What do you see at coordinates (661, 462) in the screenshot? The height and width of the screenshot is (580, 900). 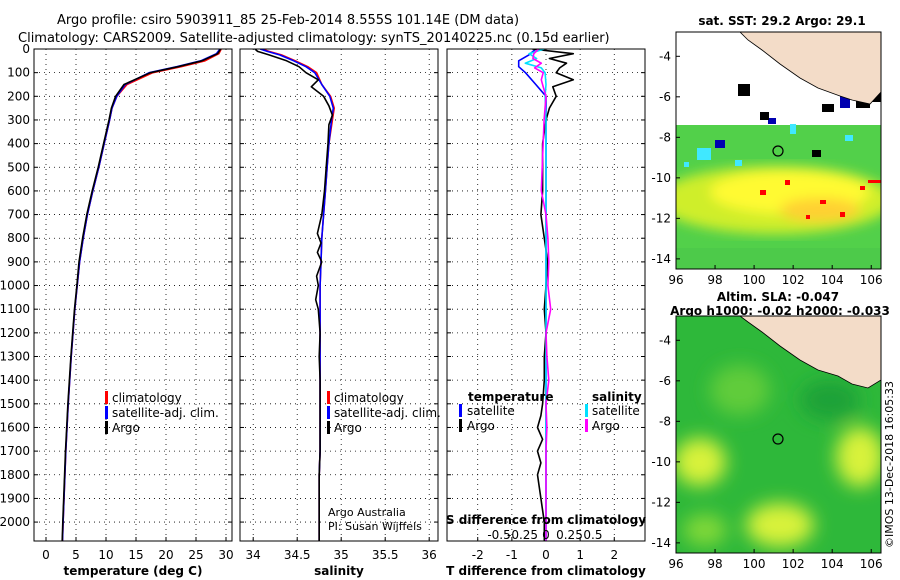 I see `map-y-tick-label: -10` at bounding box center [661, 462].